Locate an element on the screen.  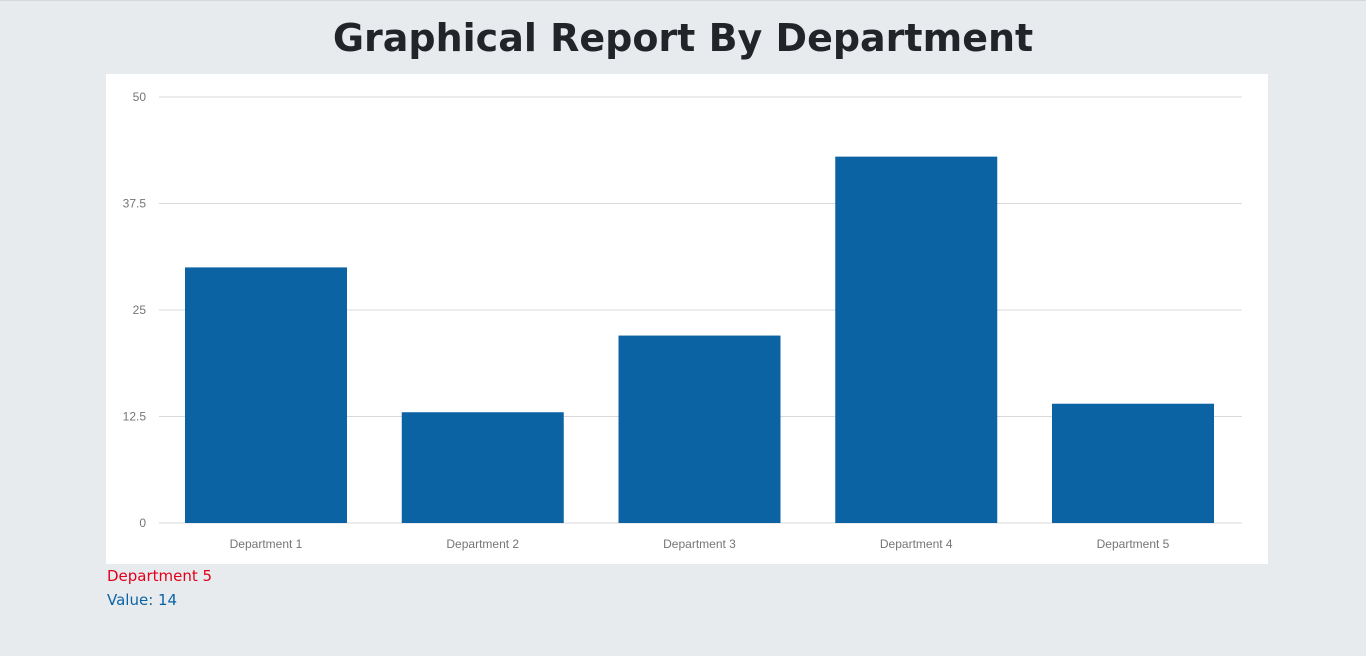
page-title: Graphical Report By Department is located at coordinates (683, 38).